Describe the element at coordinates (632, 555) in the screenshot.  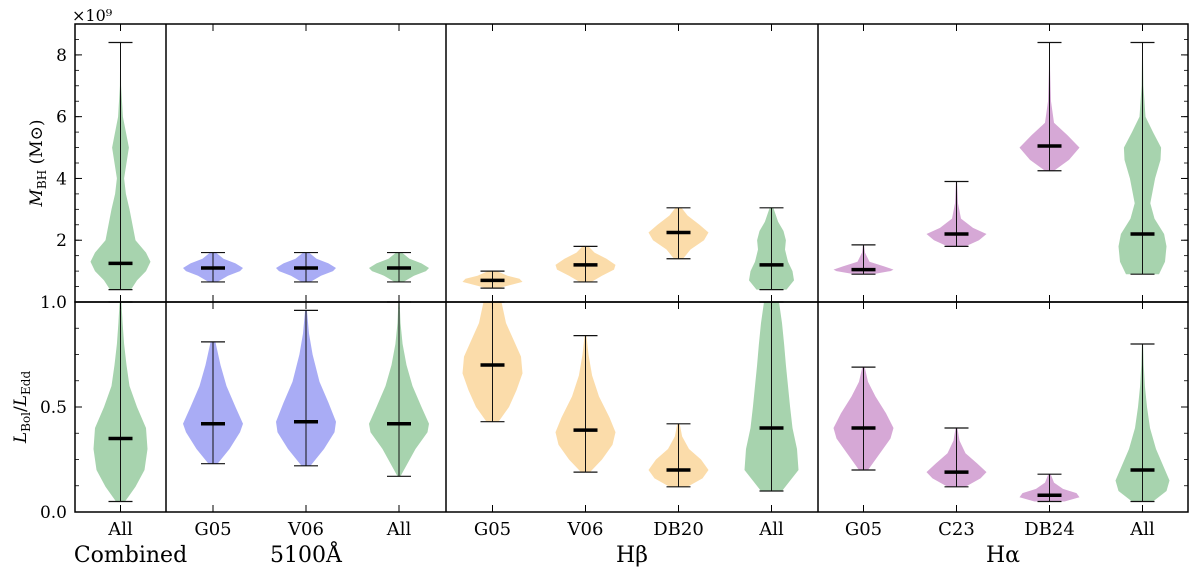
I see `group-label: Hβ` at that location.